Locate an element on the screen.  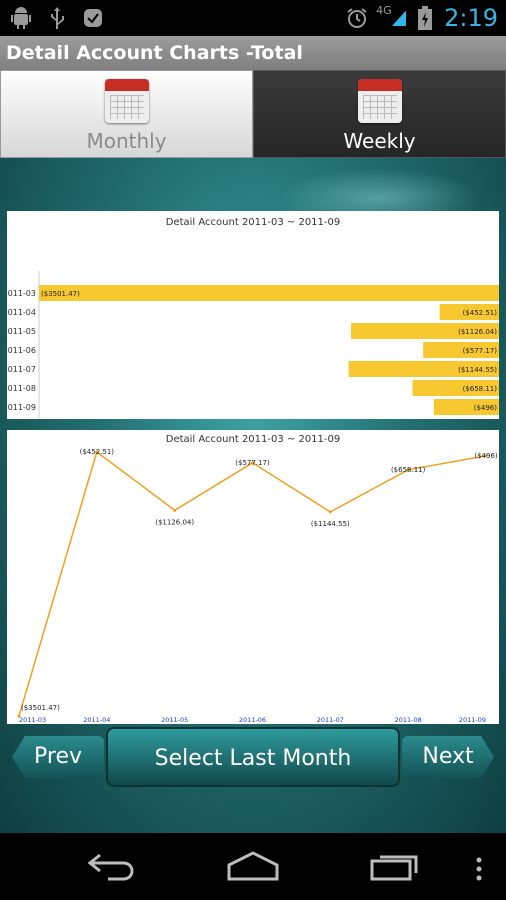
bar-category-label: 2011-08 is located at coordinates (21, 388).